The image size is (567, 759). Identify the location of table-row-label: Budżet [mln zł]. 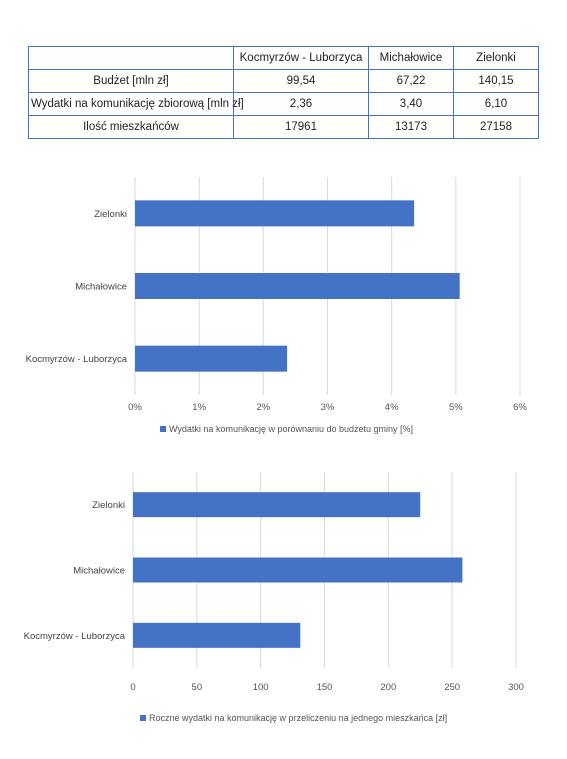
(131, 81).